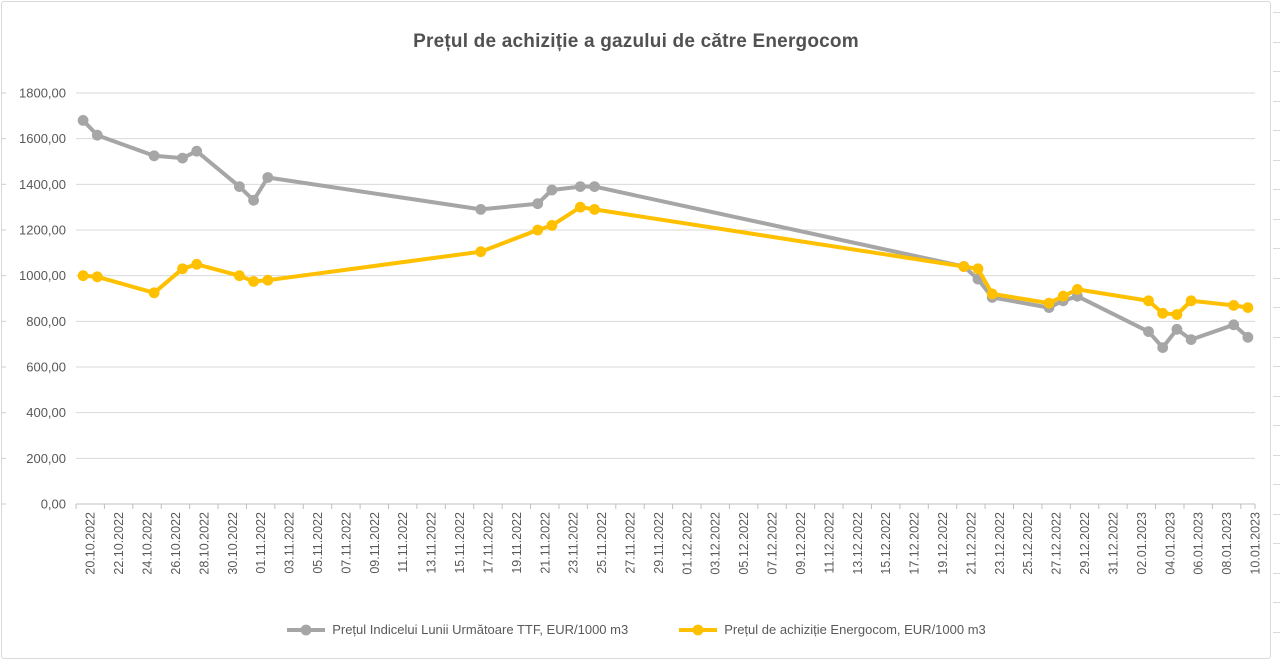 The image size is (1280, 662). Describe the element at coordinates (517, 543) in the screenshot. I see `x-axis-label: 19.11.2022` at that location.